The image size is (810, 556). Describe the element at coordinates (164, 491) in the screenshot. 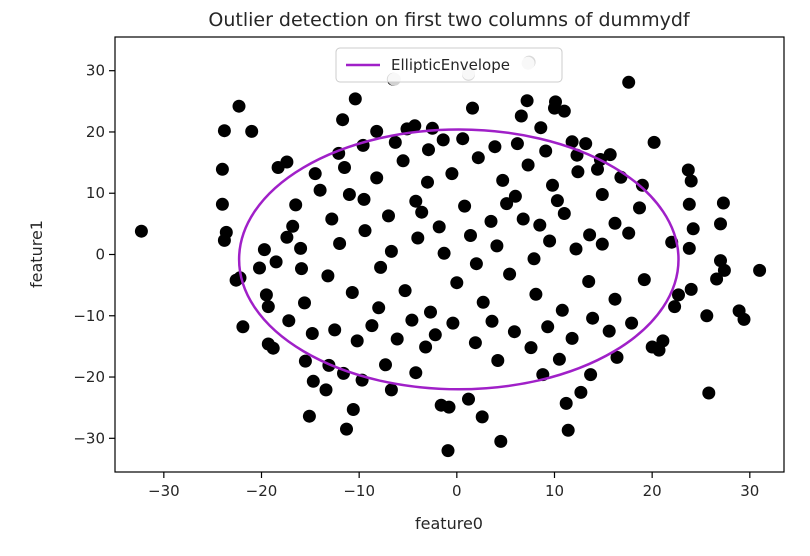

I see `x-tick-label: −30` at that location.